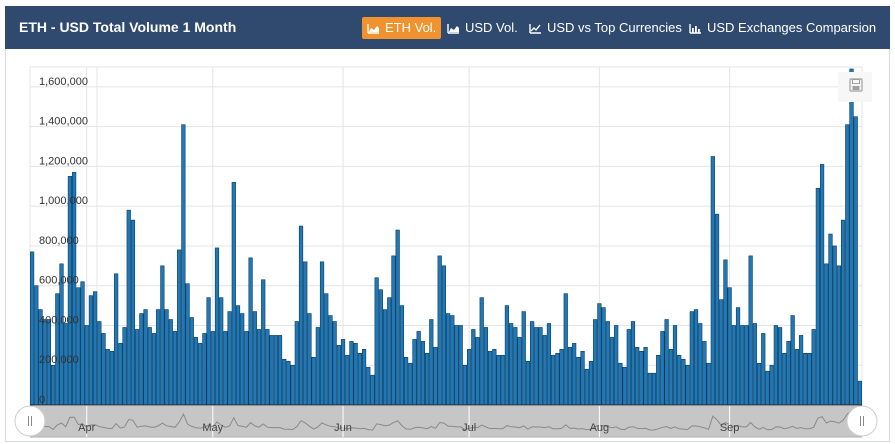  Describe the element at coordinates (469, 428) in the screenshot. I see `x-tick-label: Jul` at that location.